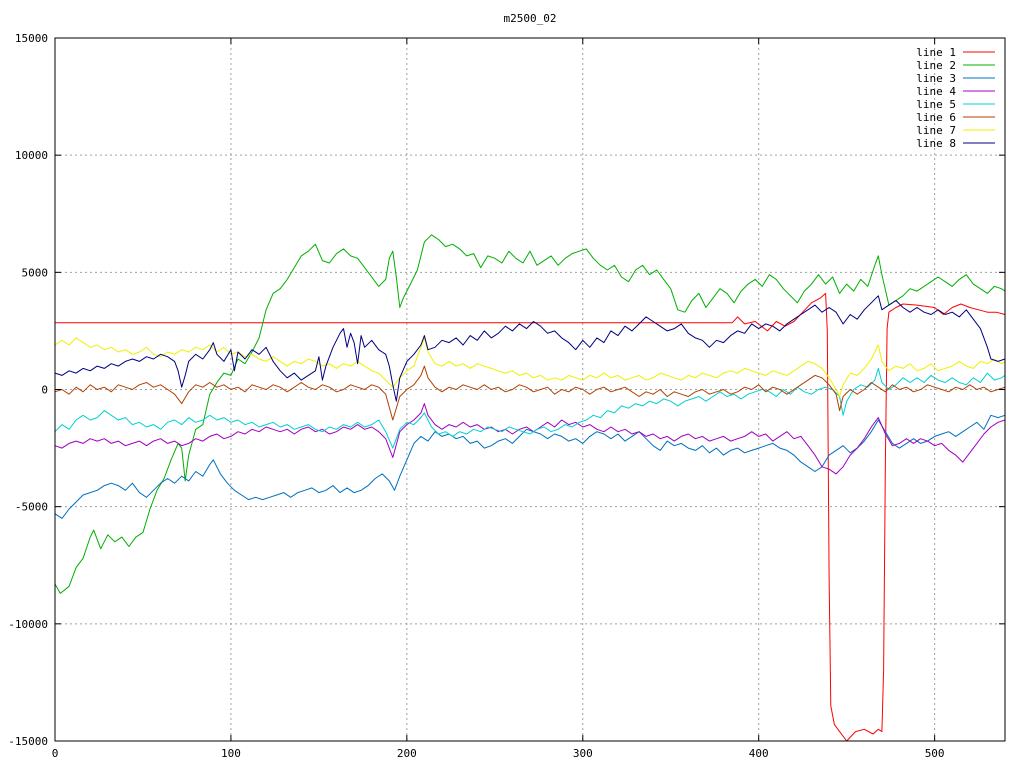 The height and width of the screenshot is (768, 1024). I want to click on legend-label-1: line 1, so click(936, 52).